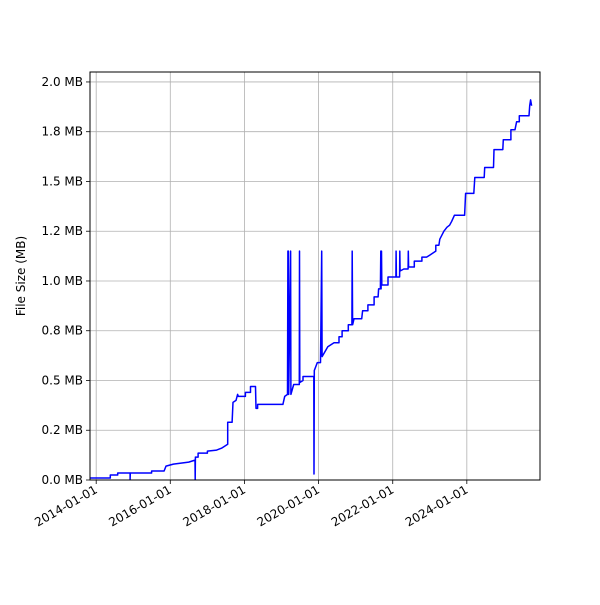  I want to click on y-tick-label: 1.8 MB, so click(62, 132).